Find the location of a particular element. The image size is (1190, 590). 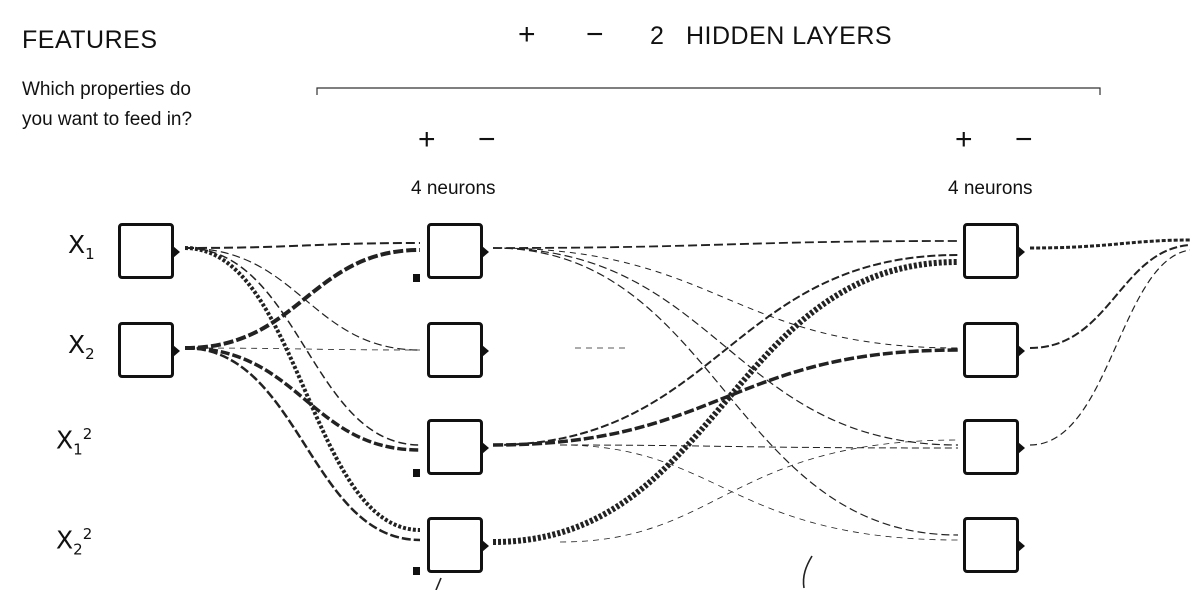

link-h1n4-h2n3 is located at coordinates (759, 491).